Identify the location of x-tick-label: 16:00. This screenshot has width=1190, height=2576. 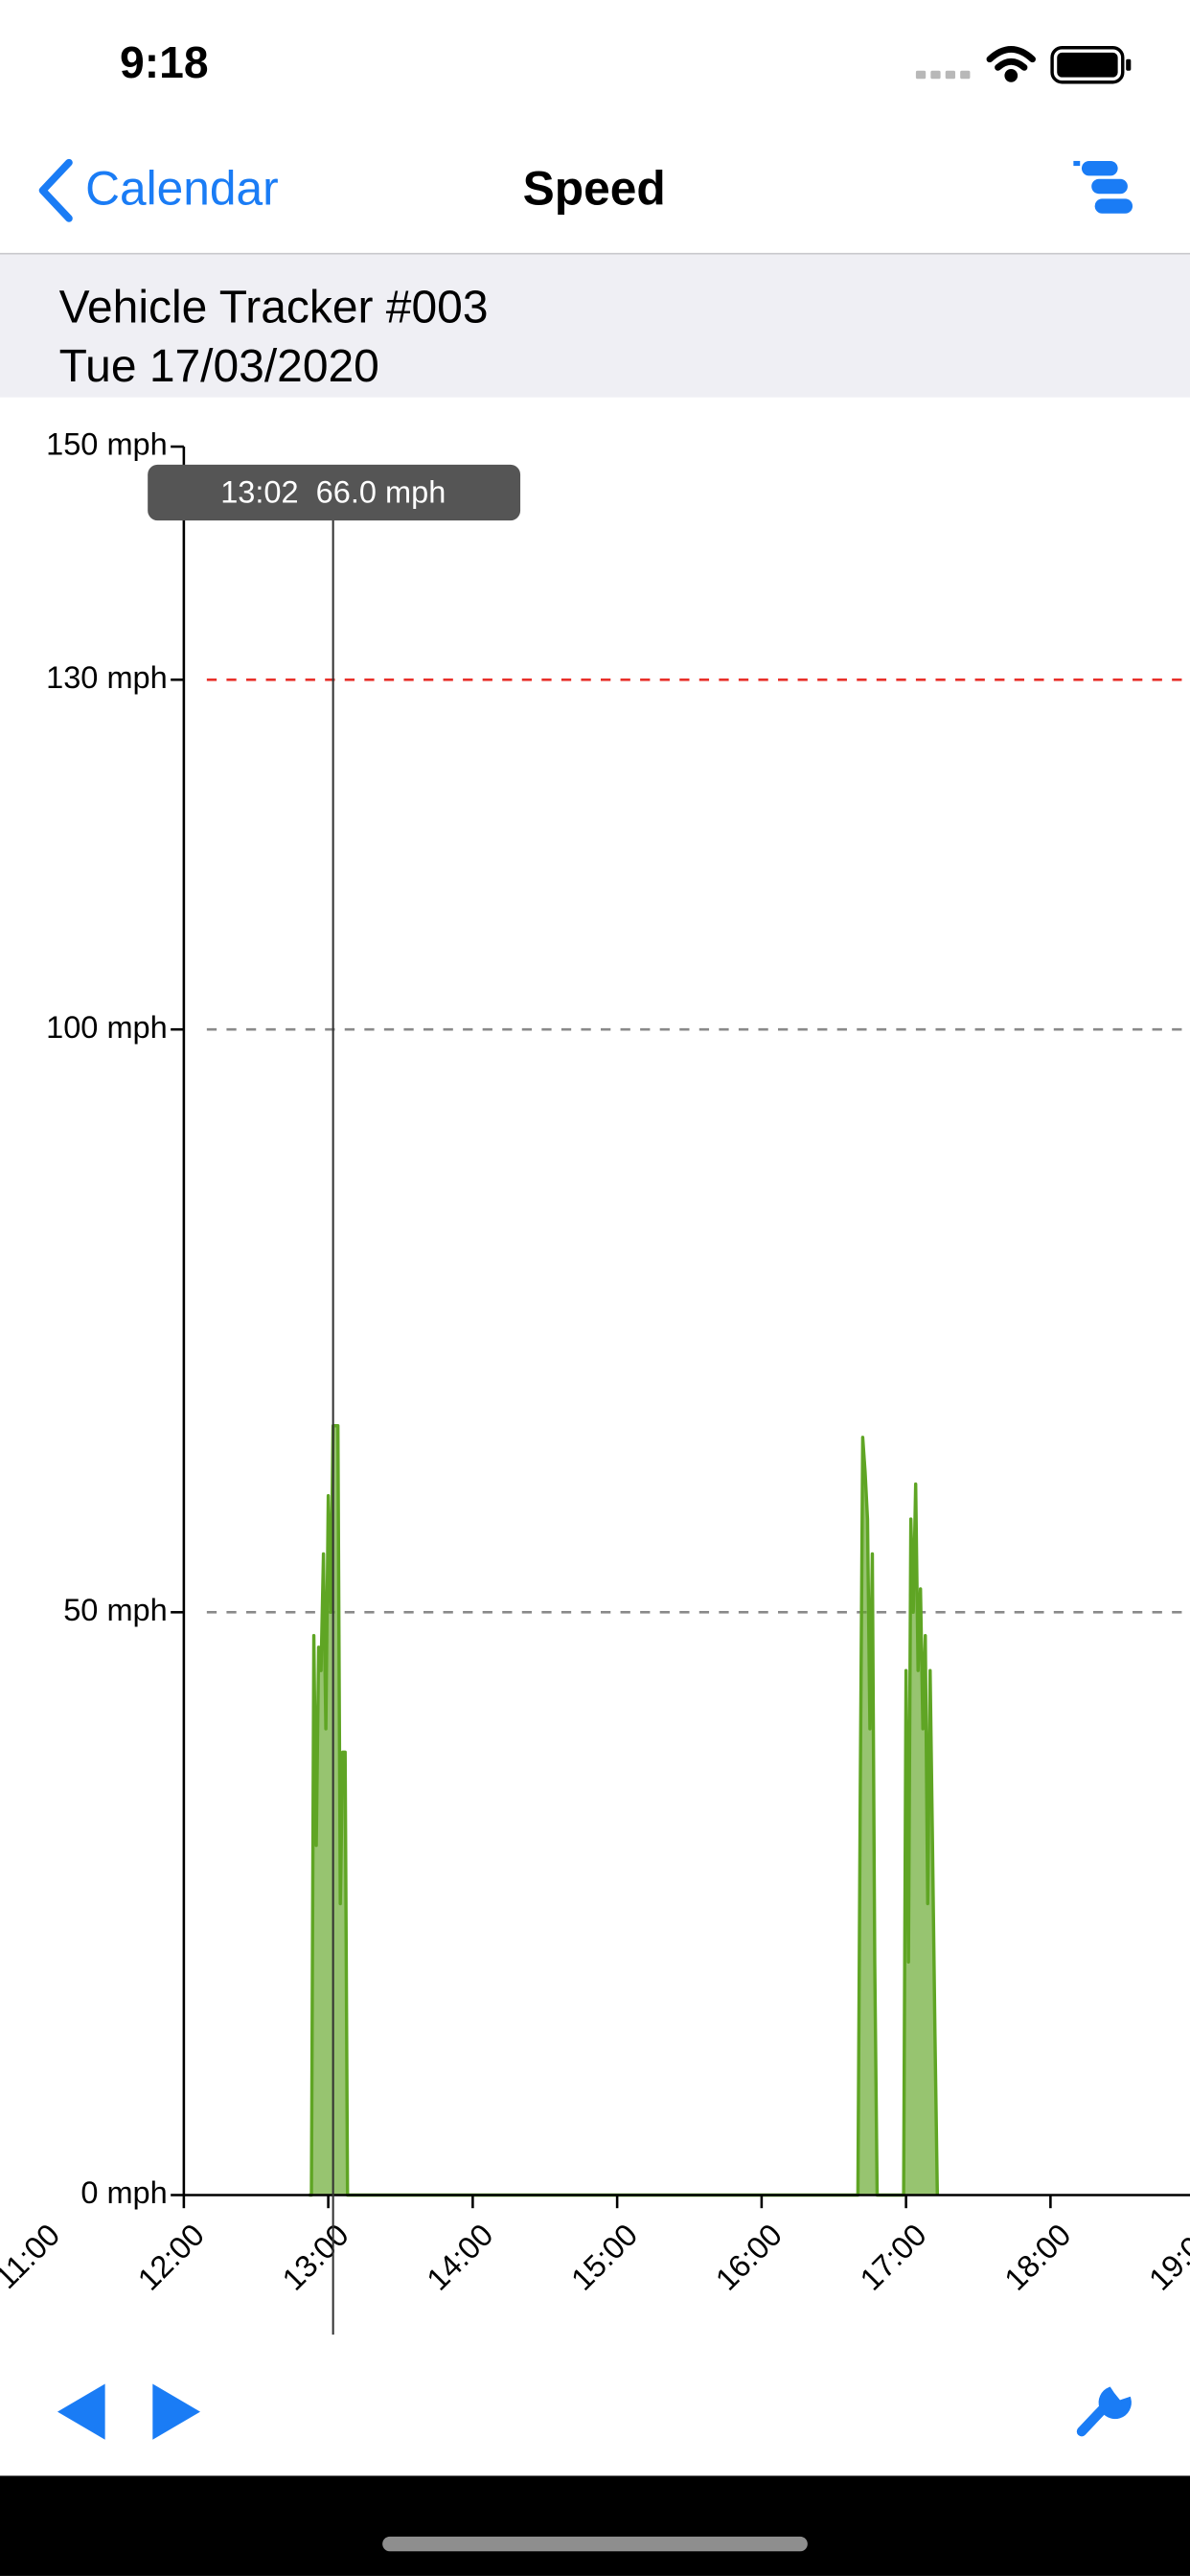
(749, 2257).